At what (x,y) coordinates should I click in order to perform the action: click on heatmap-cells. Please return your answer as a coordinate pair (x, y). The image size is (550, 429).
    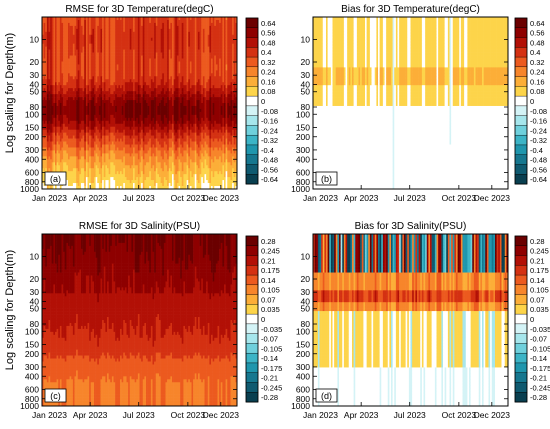
    Looking at the image, I should click on (139, 103).